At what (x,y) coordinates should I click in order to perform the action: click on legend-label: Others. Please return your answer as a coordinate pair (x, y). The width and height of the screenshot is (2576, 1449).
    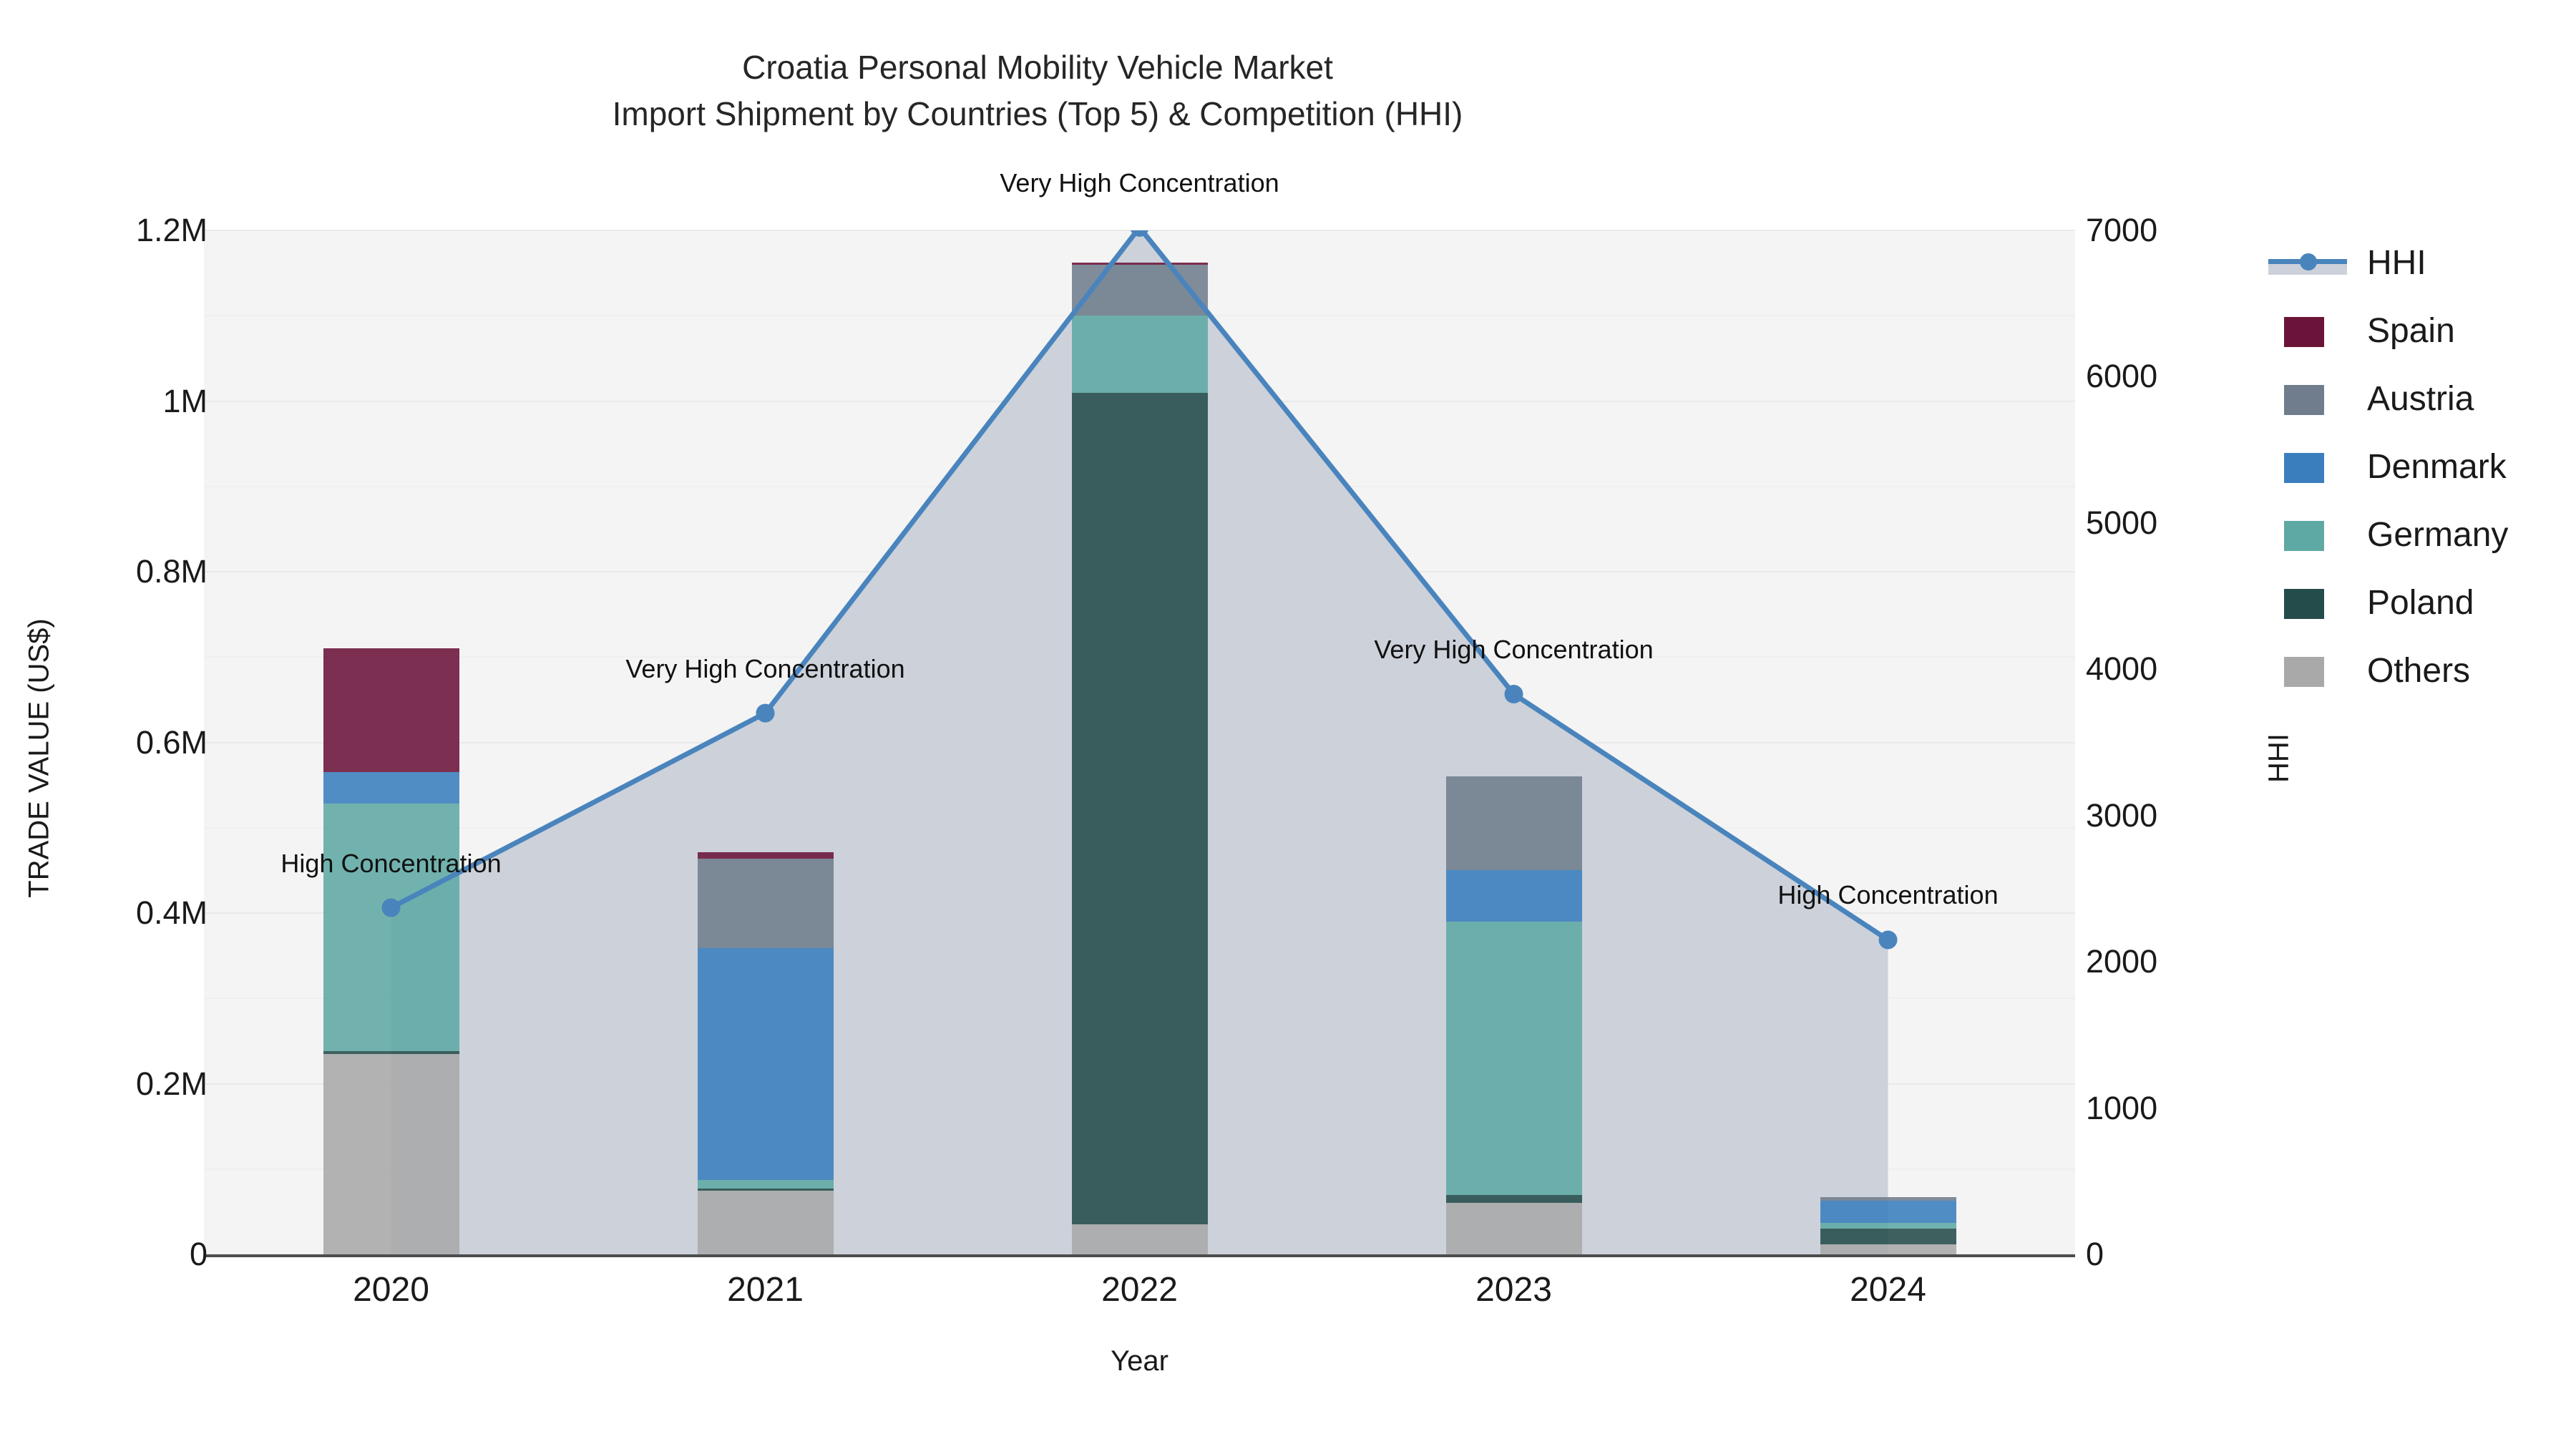
    Looking at the image, I should click on (2419, 671).